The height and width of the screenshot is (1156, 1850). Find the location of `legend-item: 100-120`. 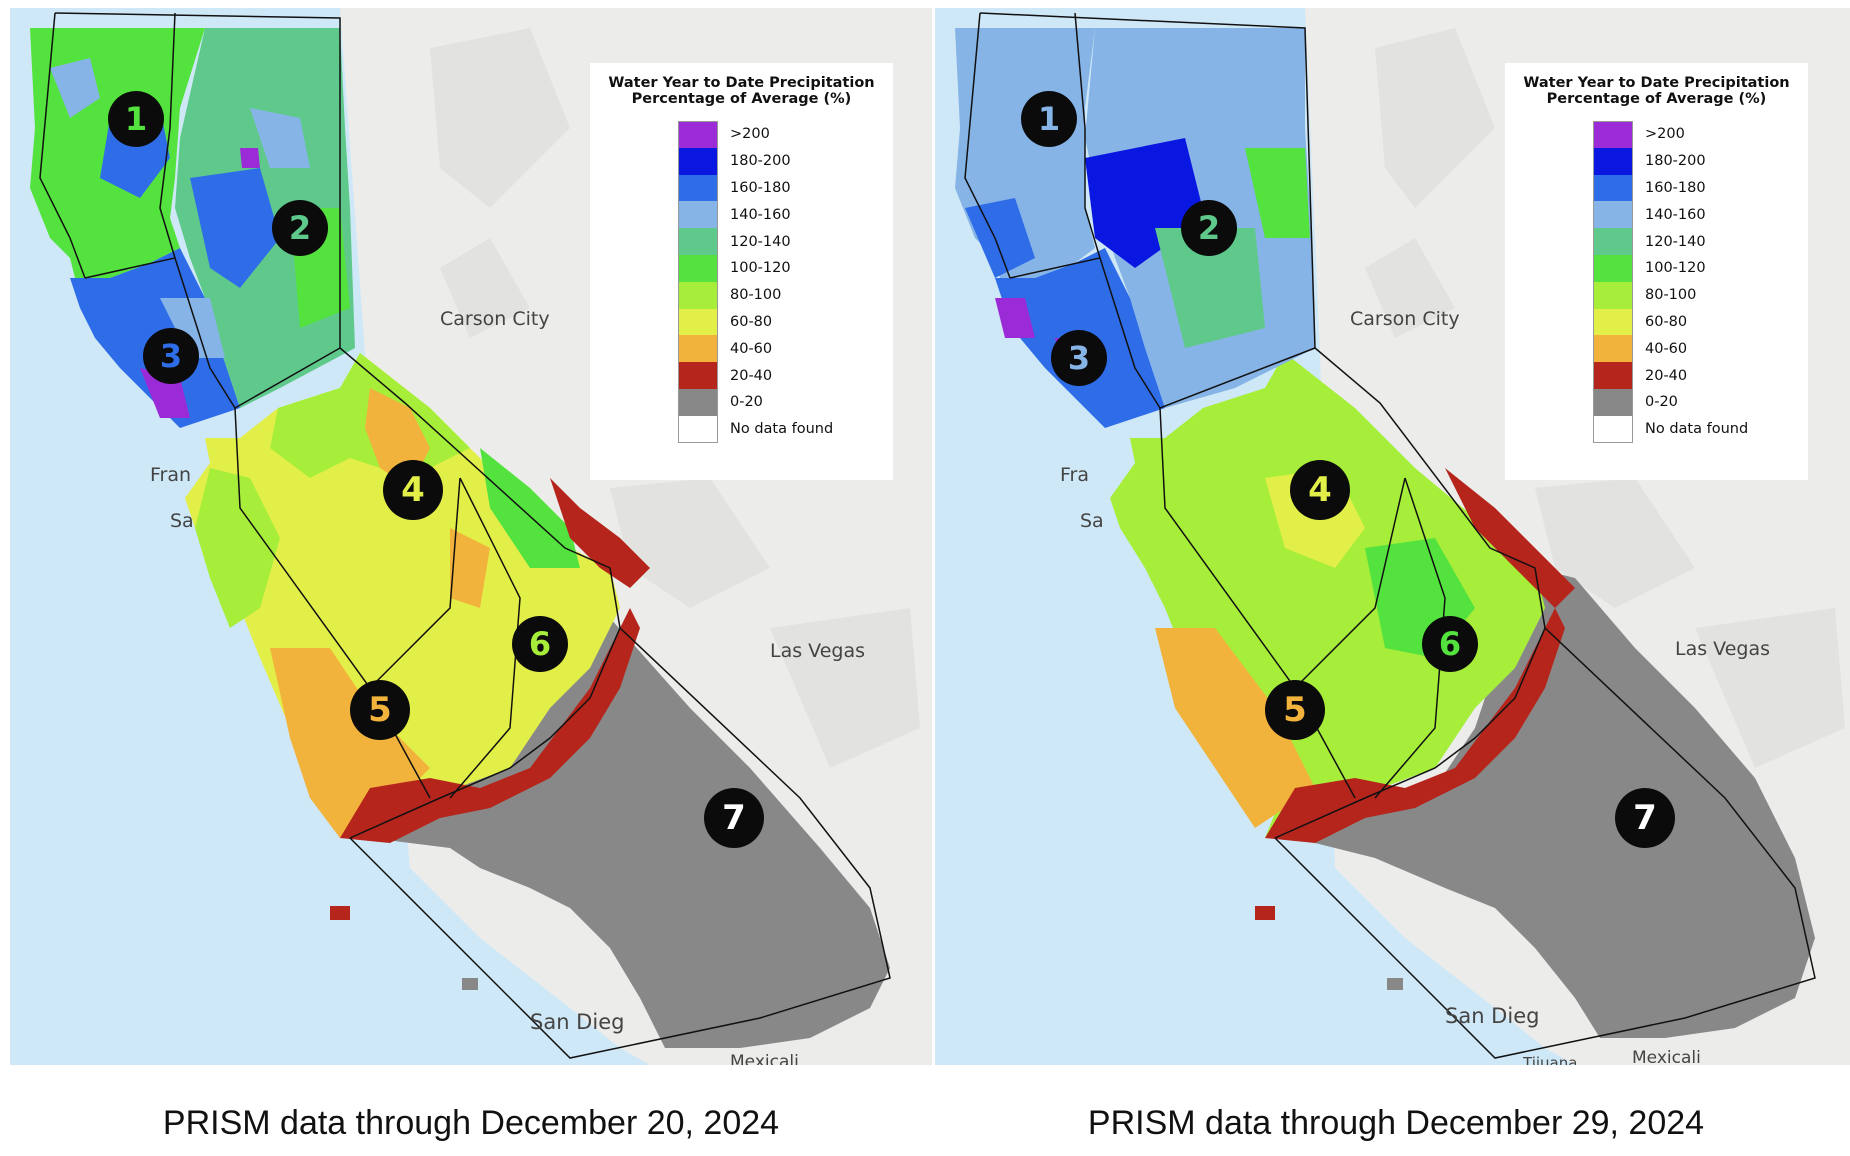

legend-item: 100-120 is located at coordinates (1695, 268).